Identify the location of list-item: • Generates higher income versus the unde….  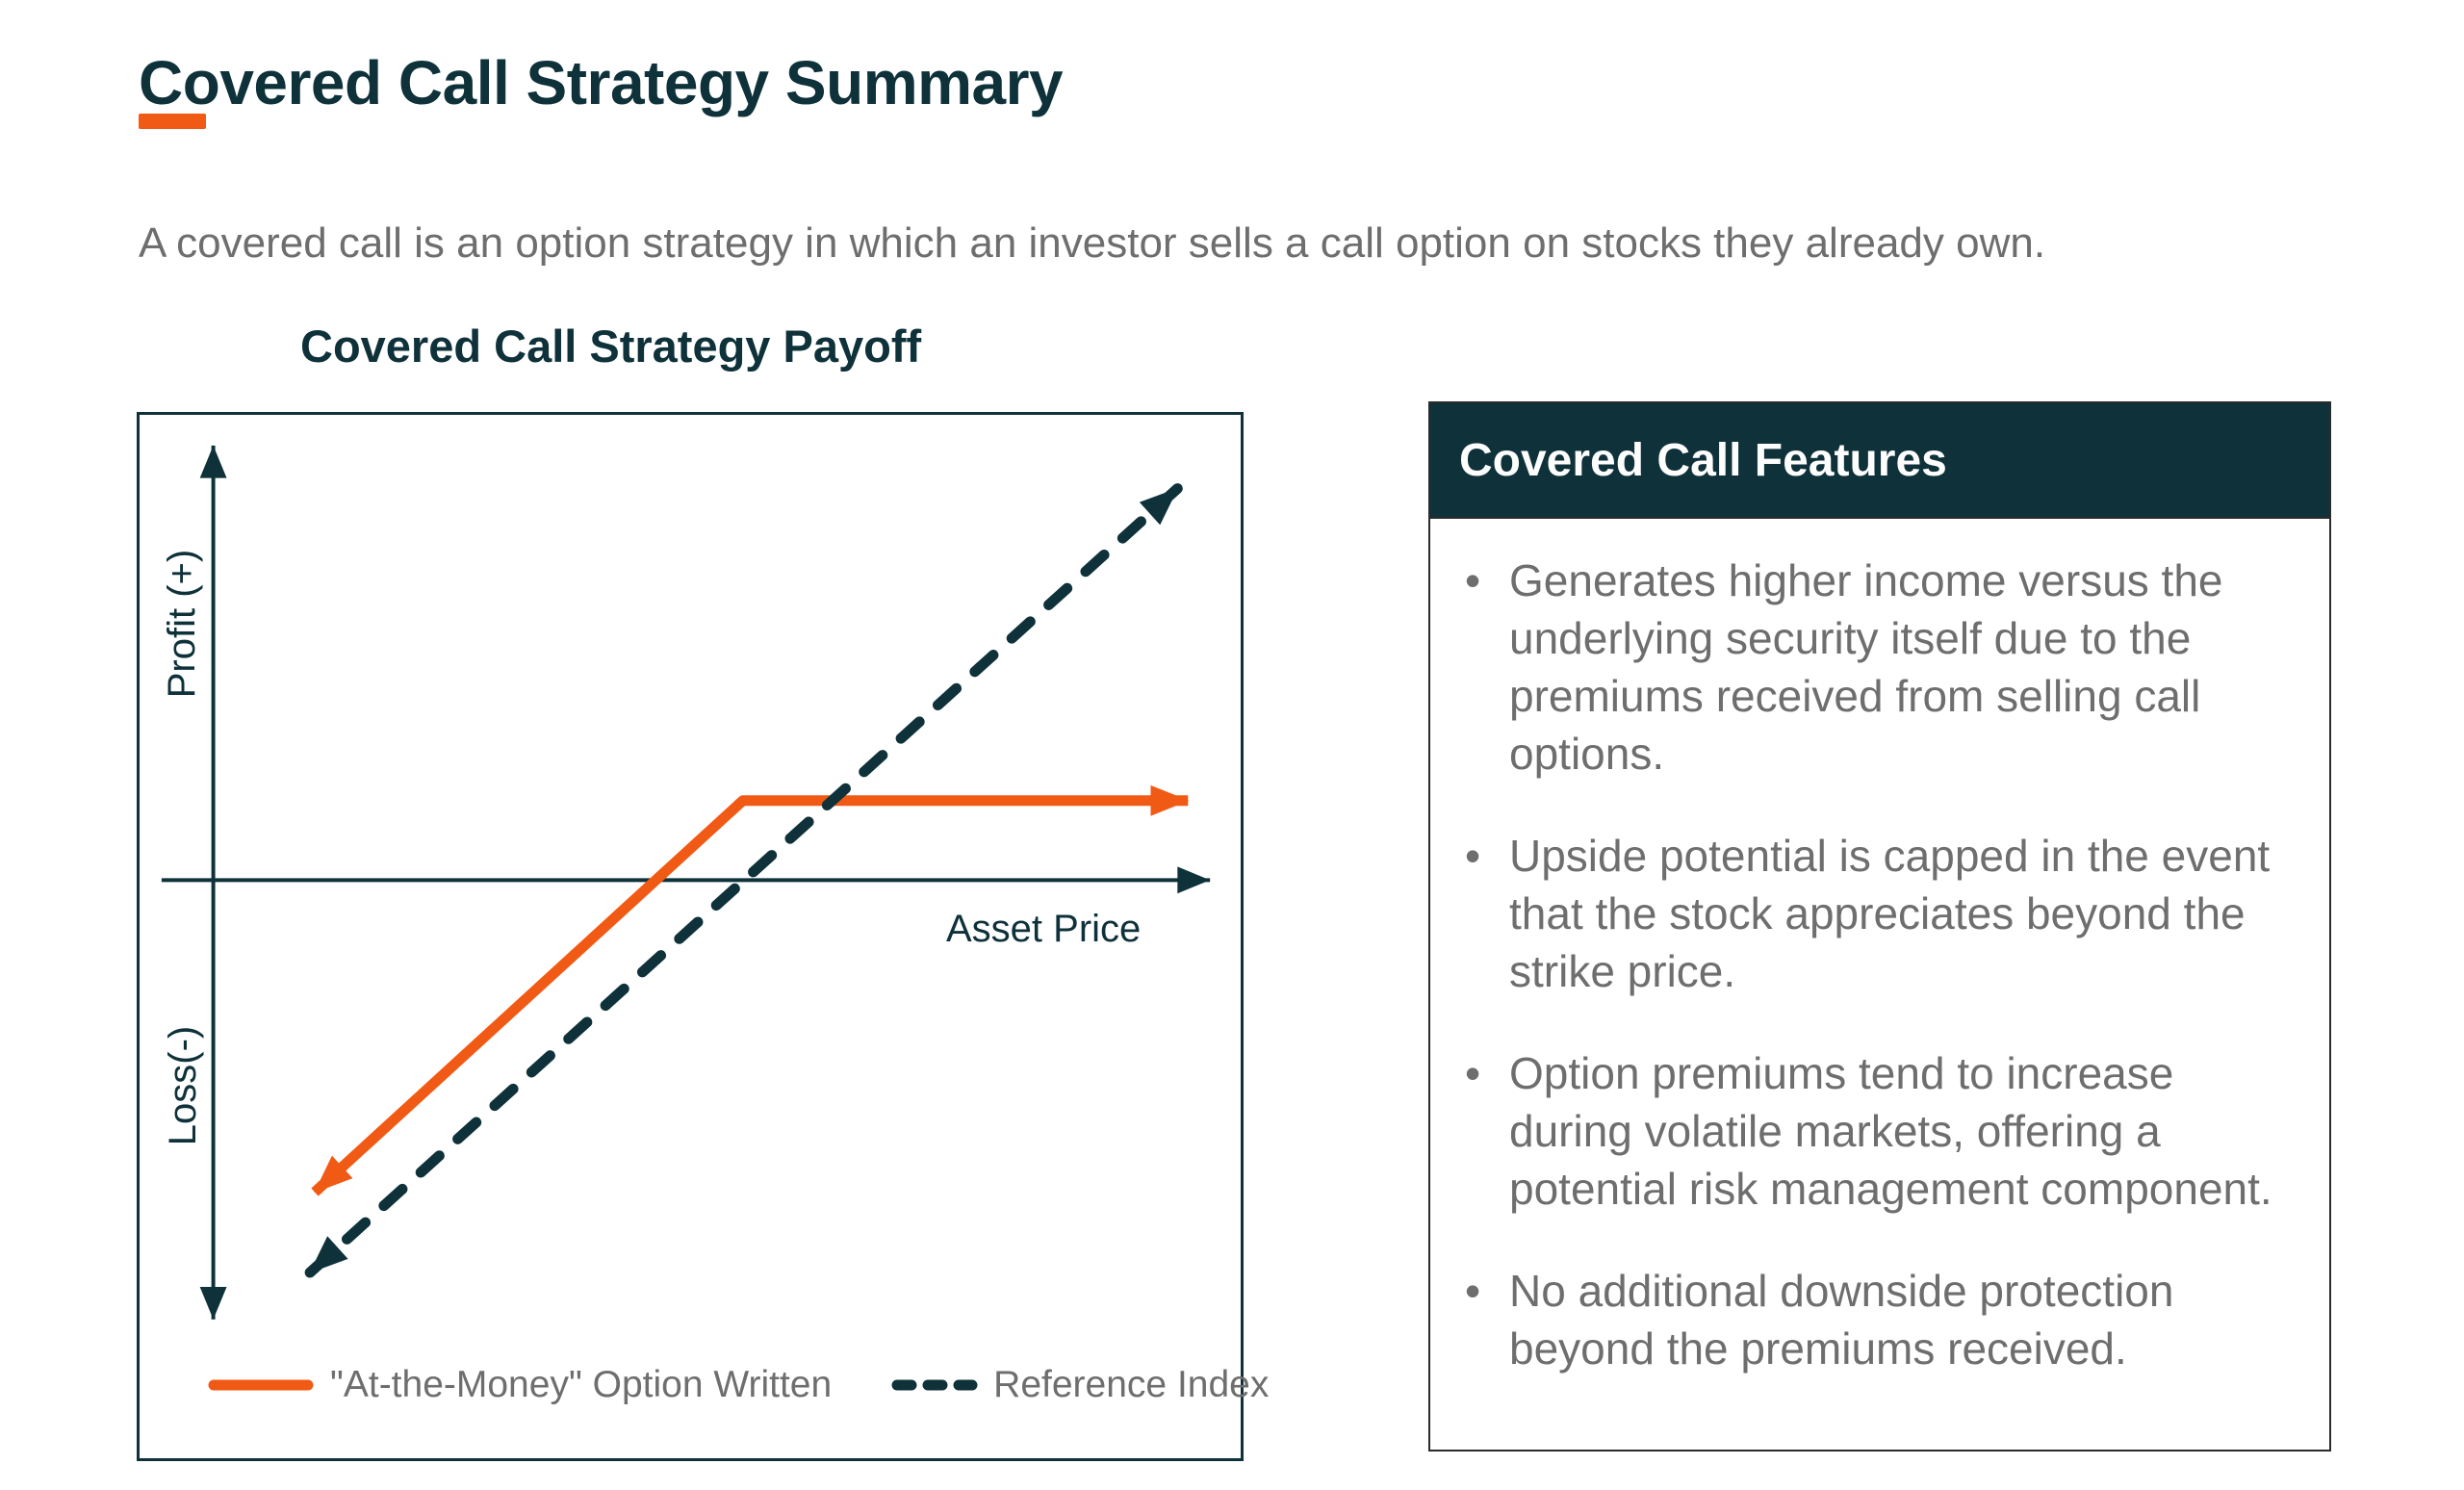
(1873, 667).